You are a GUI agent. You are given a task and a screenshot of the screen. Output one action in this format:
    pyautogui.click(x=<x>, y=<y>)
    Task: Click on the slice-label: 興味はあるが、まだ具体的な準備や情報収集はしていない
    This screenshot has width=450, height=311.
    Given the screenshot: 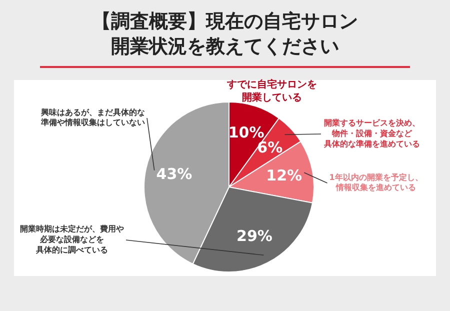 What is the action you would take?
    pyautogui.click(x=92, y=118)
    